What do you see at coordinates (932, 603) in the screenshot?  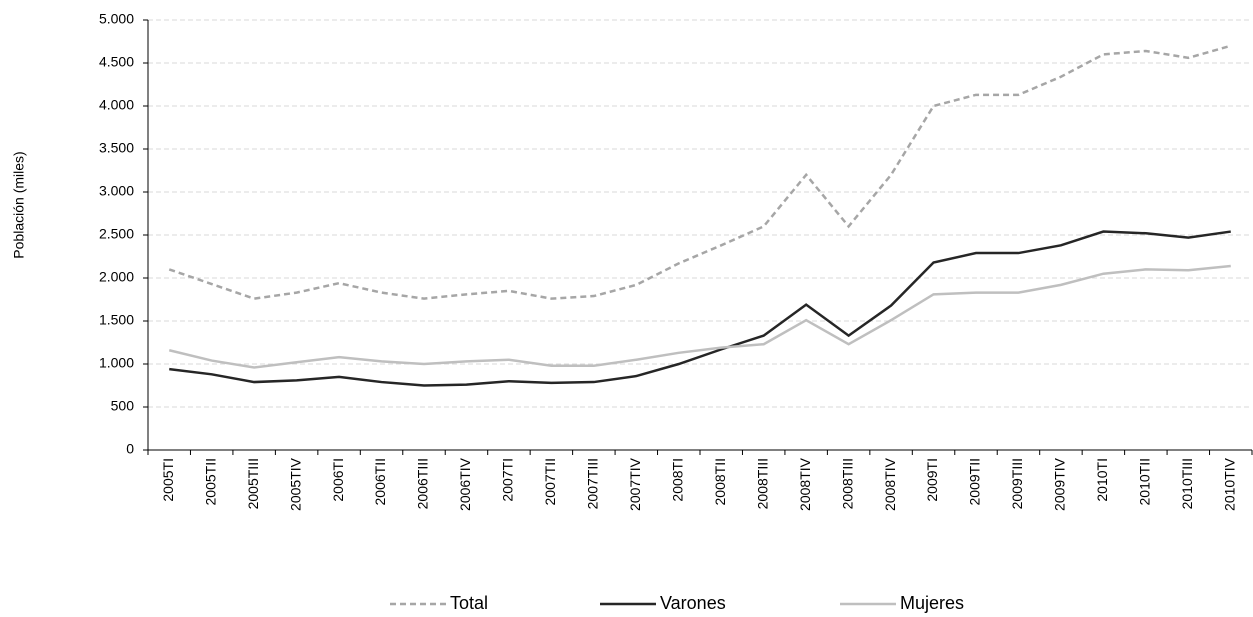 I see `legend-label: Mujeres` at bounding box center [932, 603].